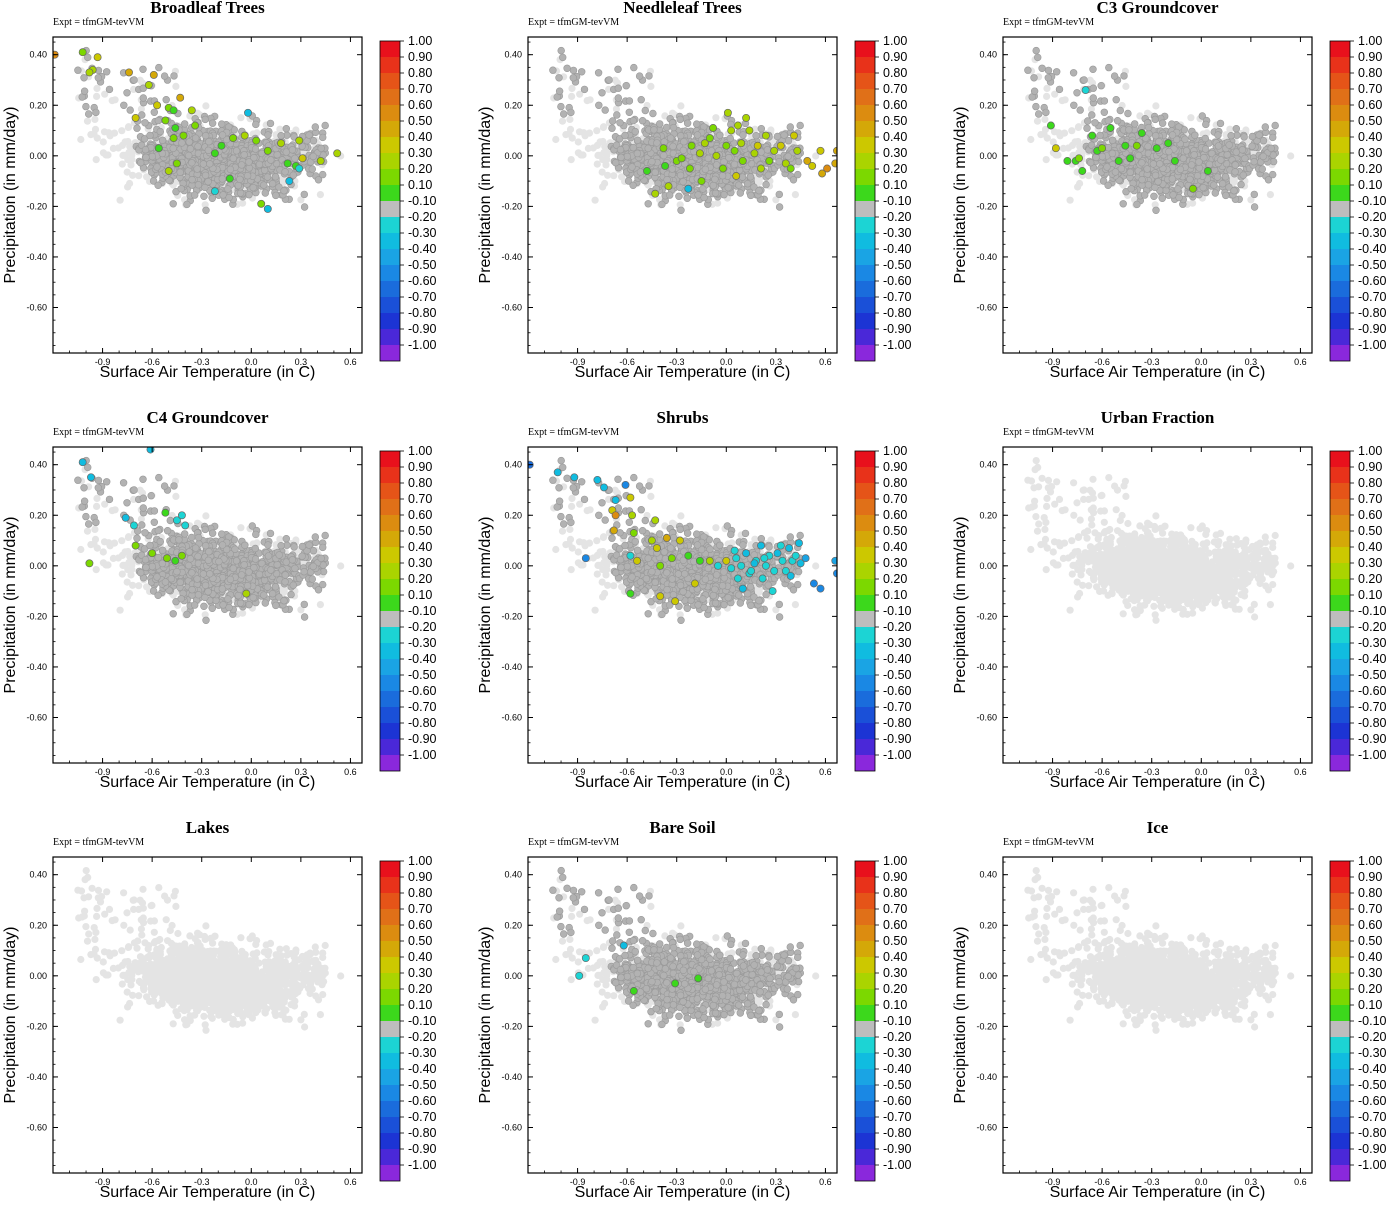  I want to click on colorbar-label: 0.50, so click(420, 121).